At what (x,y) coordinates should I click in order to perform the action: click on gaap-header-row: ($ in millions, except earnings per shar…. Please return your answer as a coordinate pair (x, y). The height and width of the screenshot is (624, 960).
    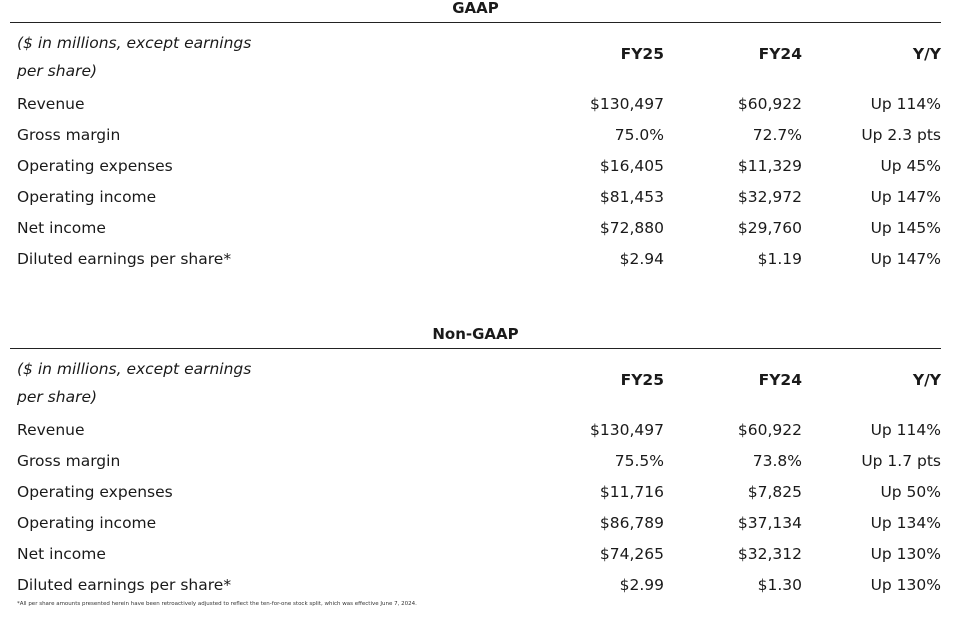
    Looking at the image, I should click on (475, 56).